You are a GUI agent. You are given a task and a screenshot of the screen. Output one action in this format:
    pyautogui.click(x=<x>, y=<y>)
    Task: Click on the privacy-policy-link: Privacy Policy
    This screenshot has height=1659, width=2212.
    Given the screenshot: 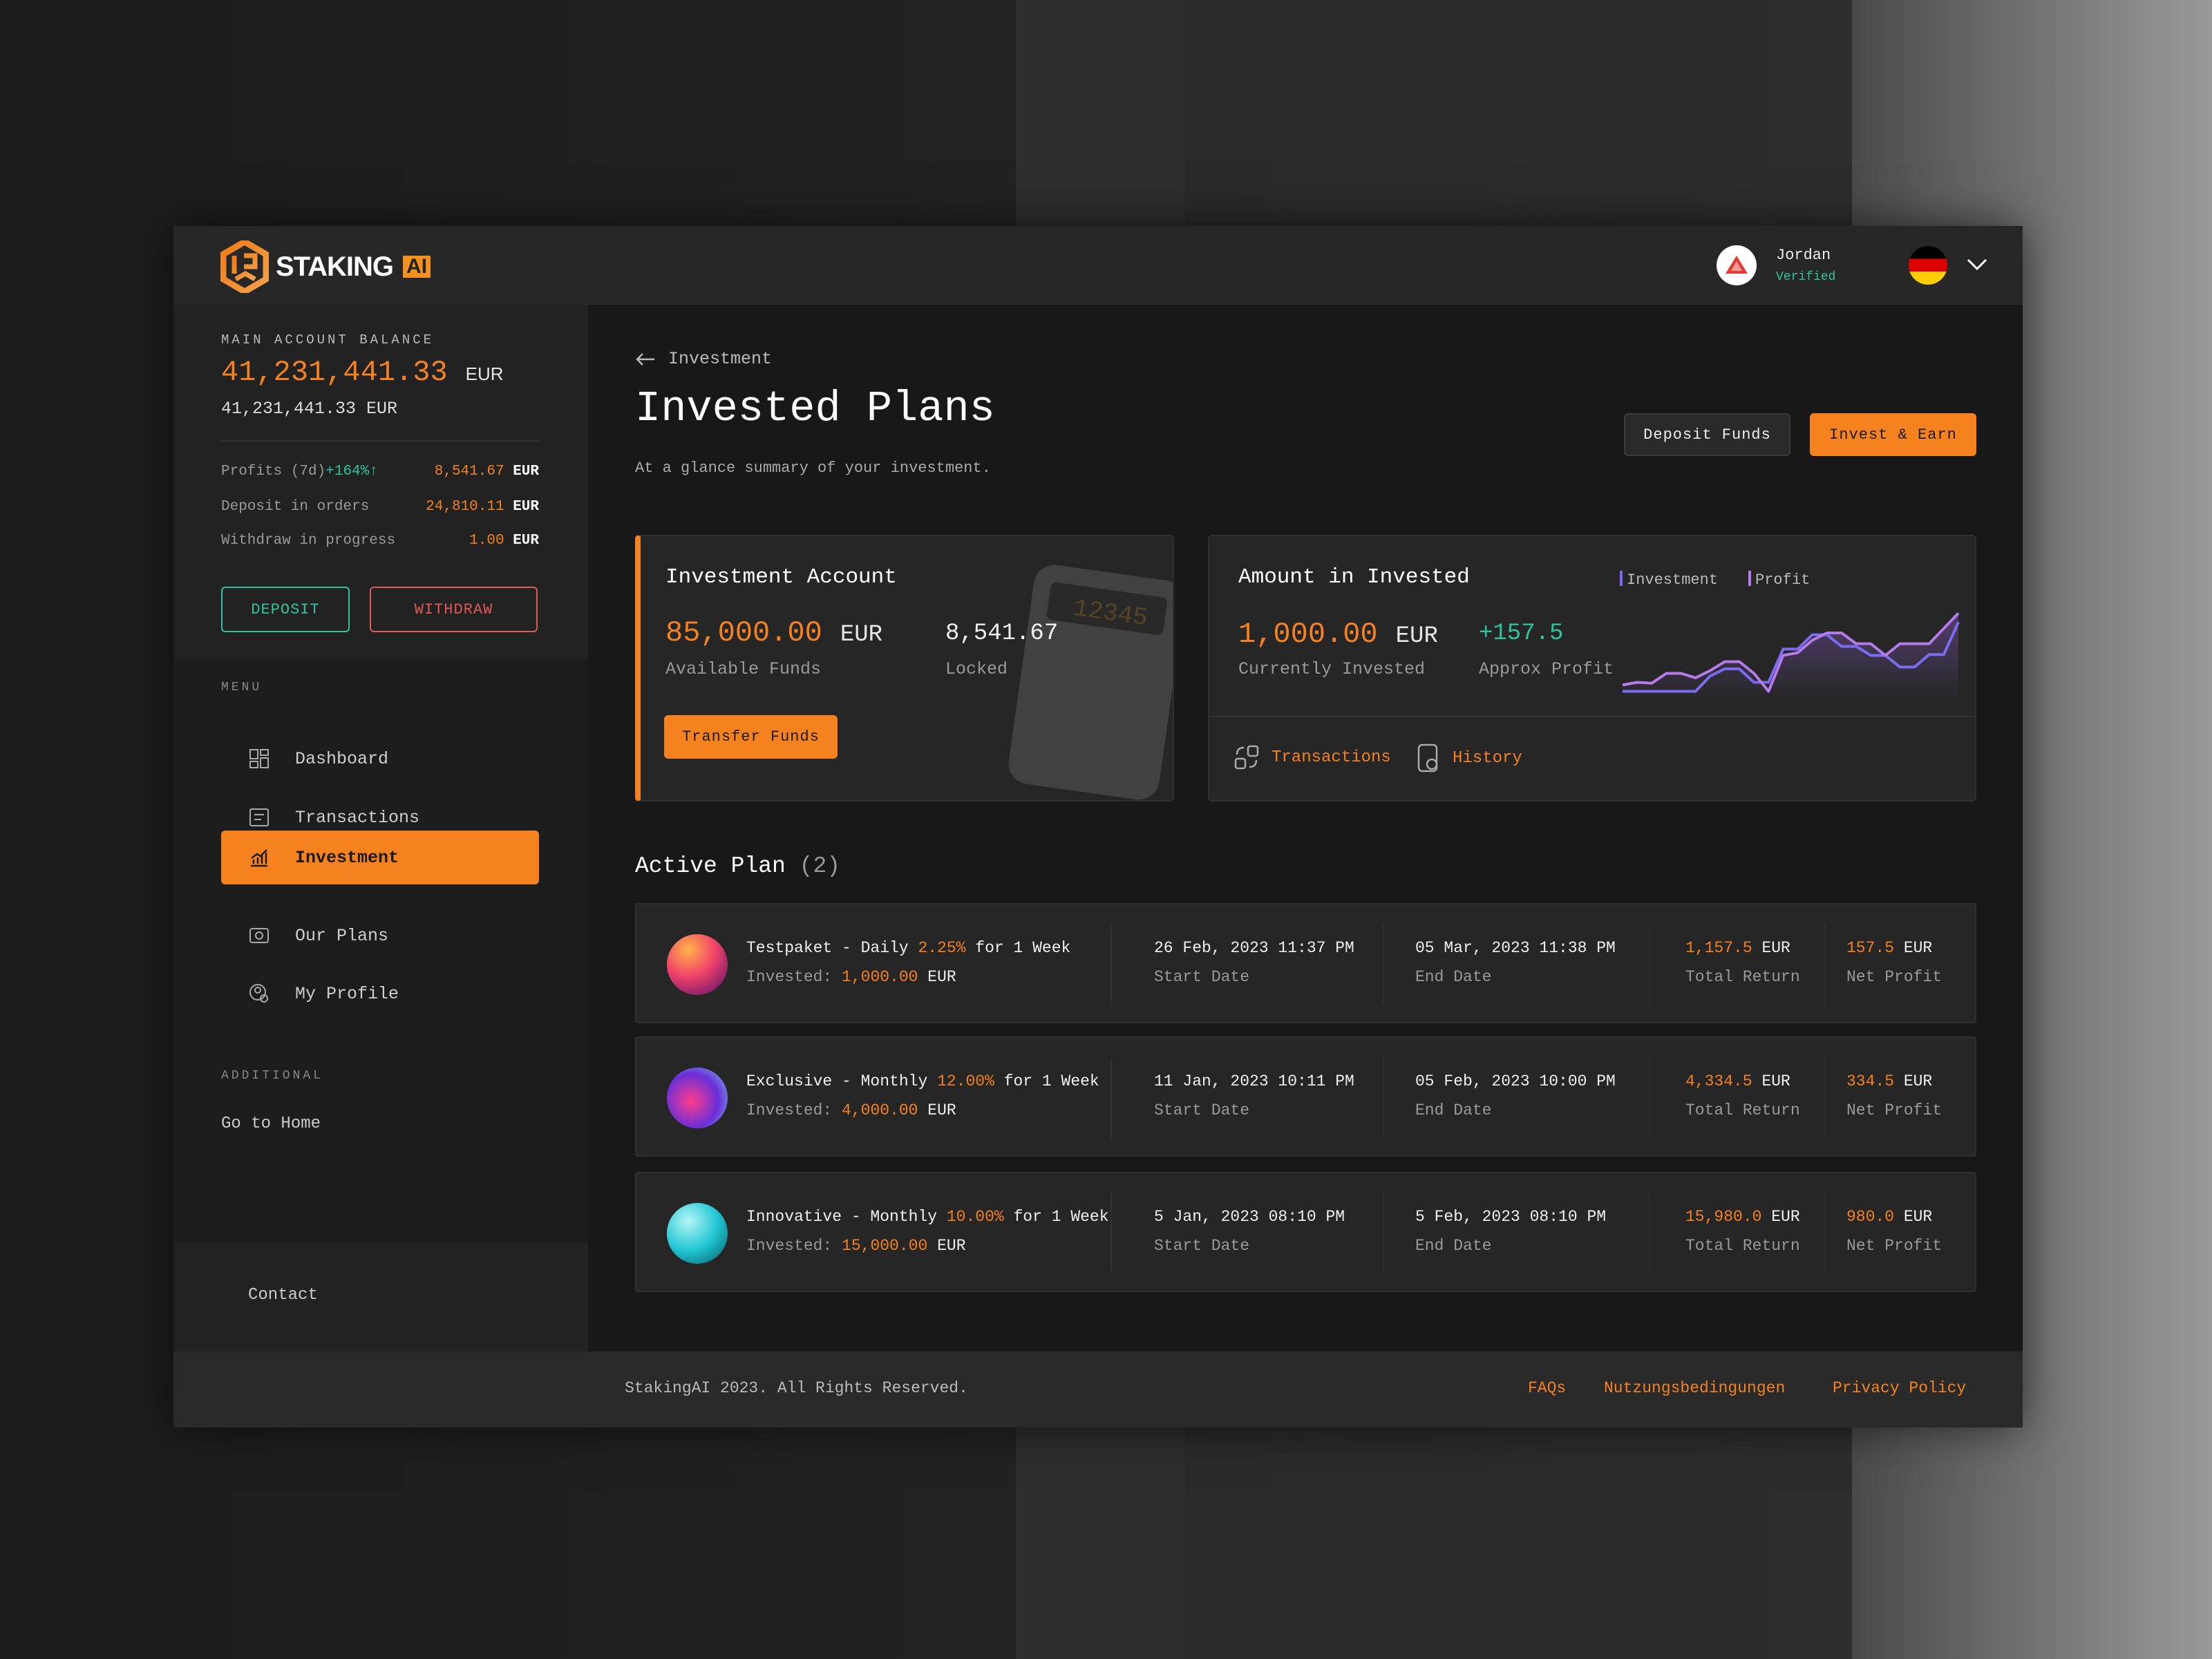 What is the action you would take?
    pyautogui.click(x=1900, y=1388)
    